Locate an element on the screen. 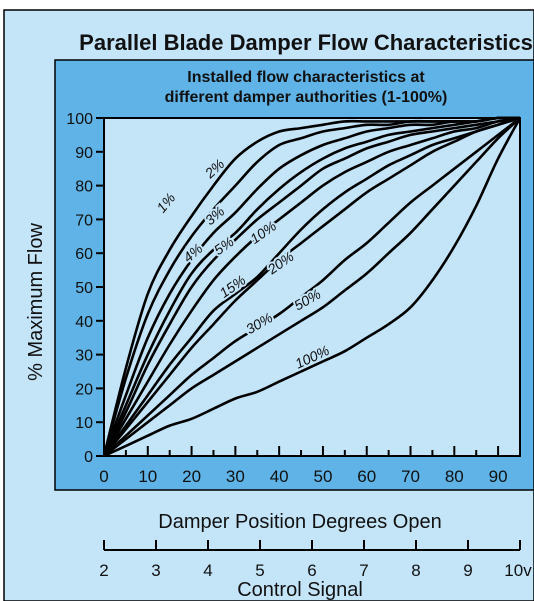 This screenshot has height=601, width=534. y-tick-label: 0 is located at coordinates (88, 457).